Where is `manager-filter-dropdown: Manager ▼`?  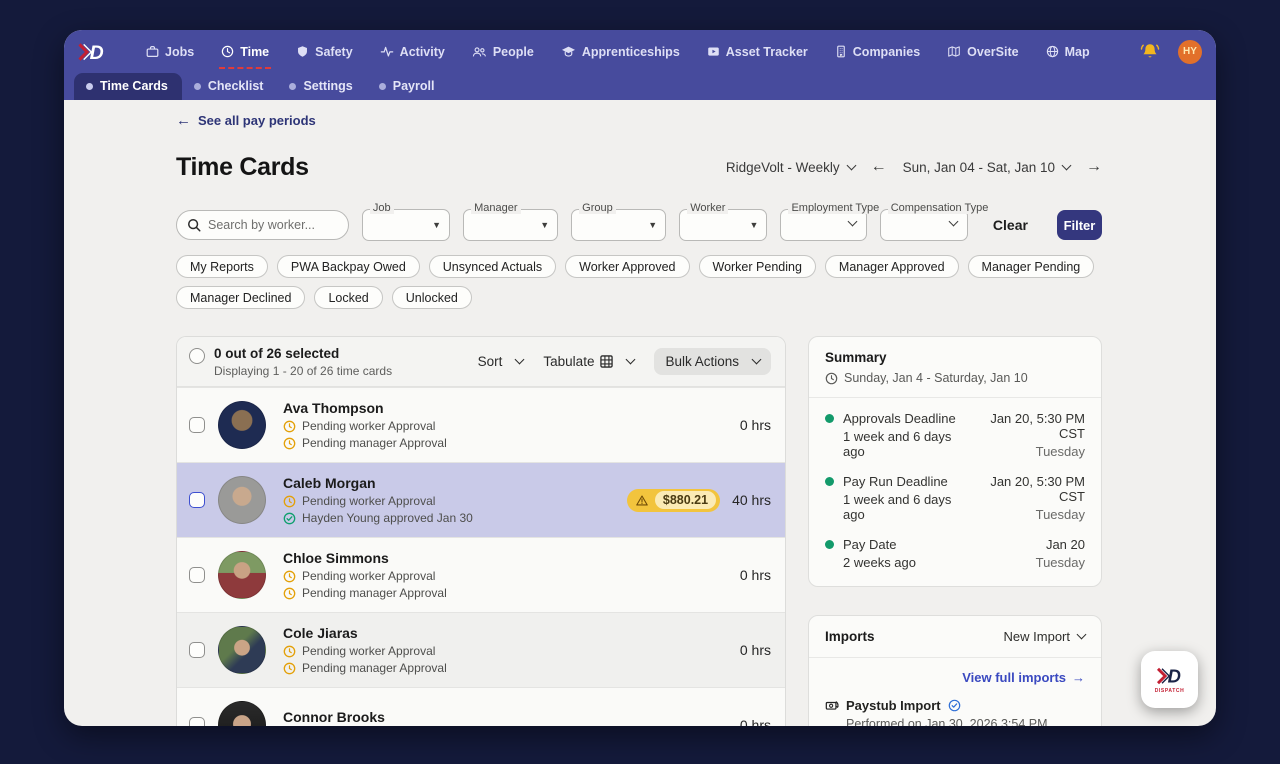 manager-filter-dropdown: Manager ▼ is located at coordinates (511, 221).